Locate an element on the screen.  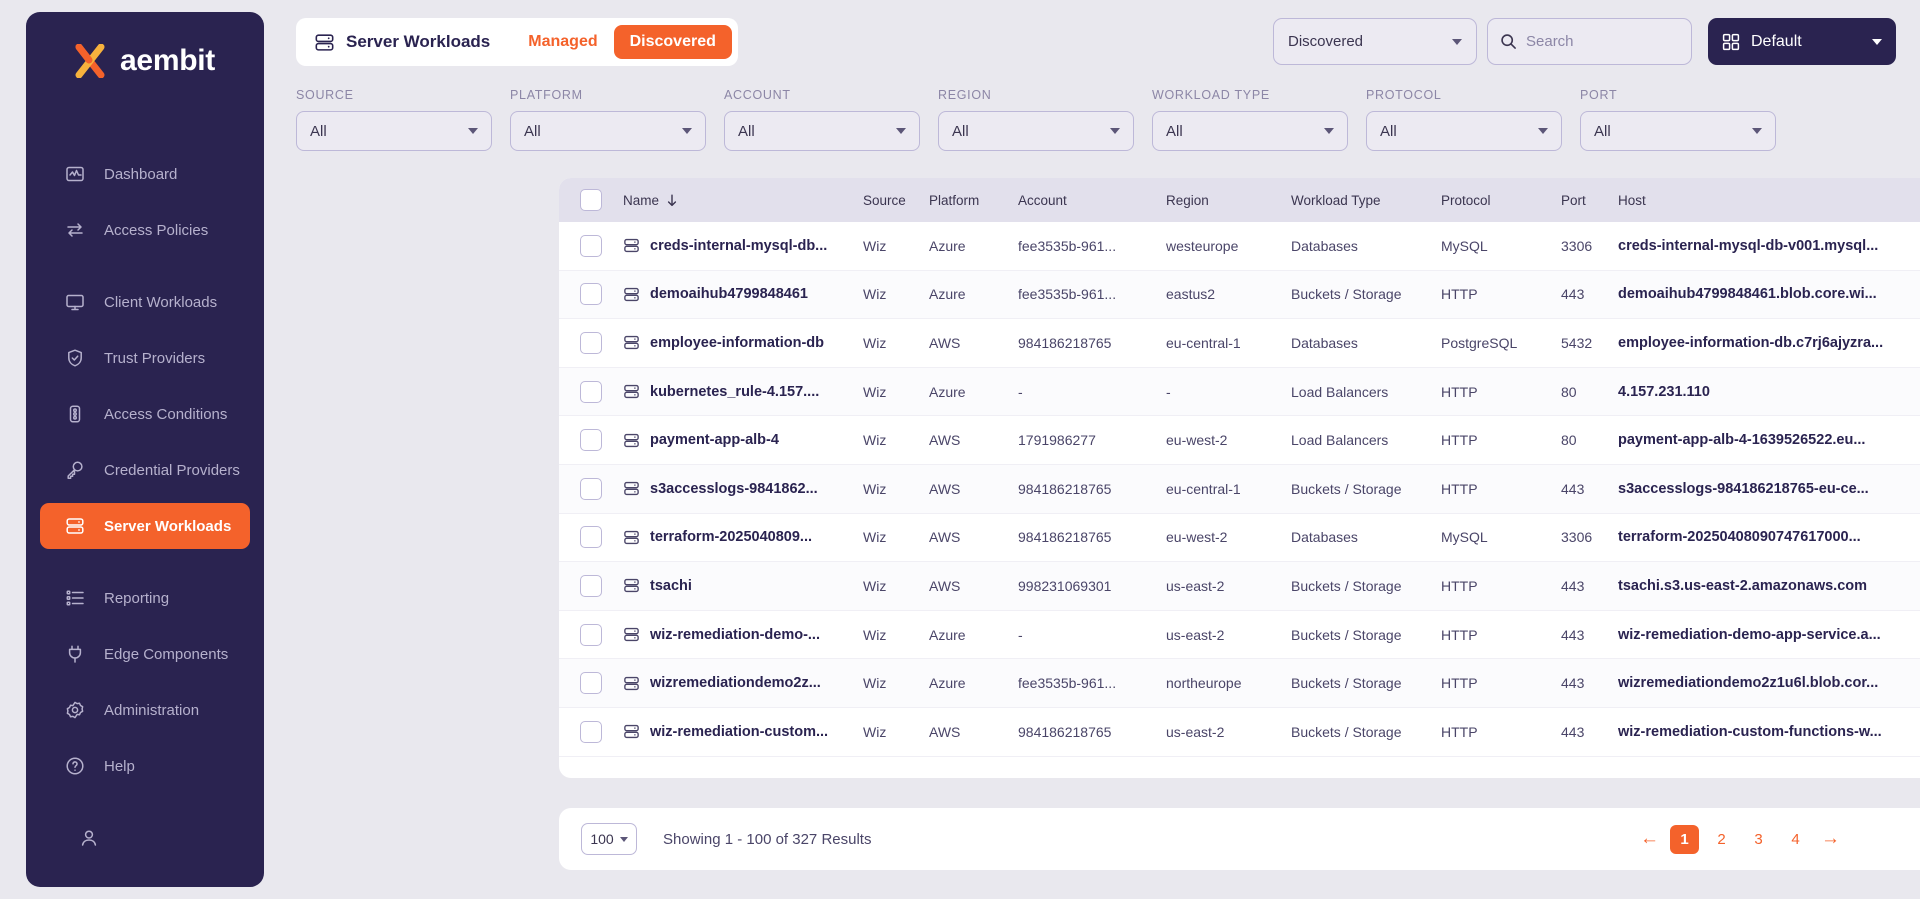
sidebar-item-server-workloads: Server Workloads is located at coordinates (145, 526).